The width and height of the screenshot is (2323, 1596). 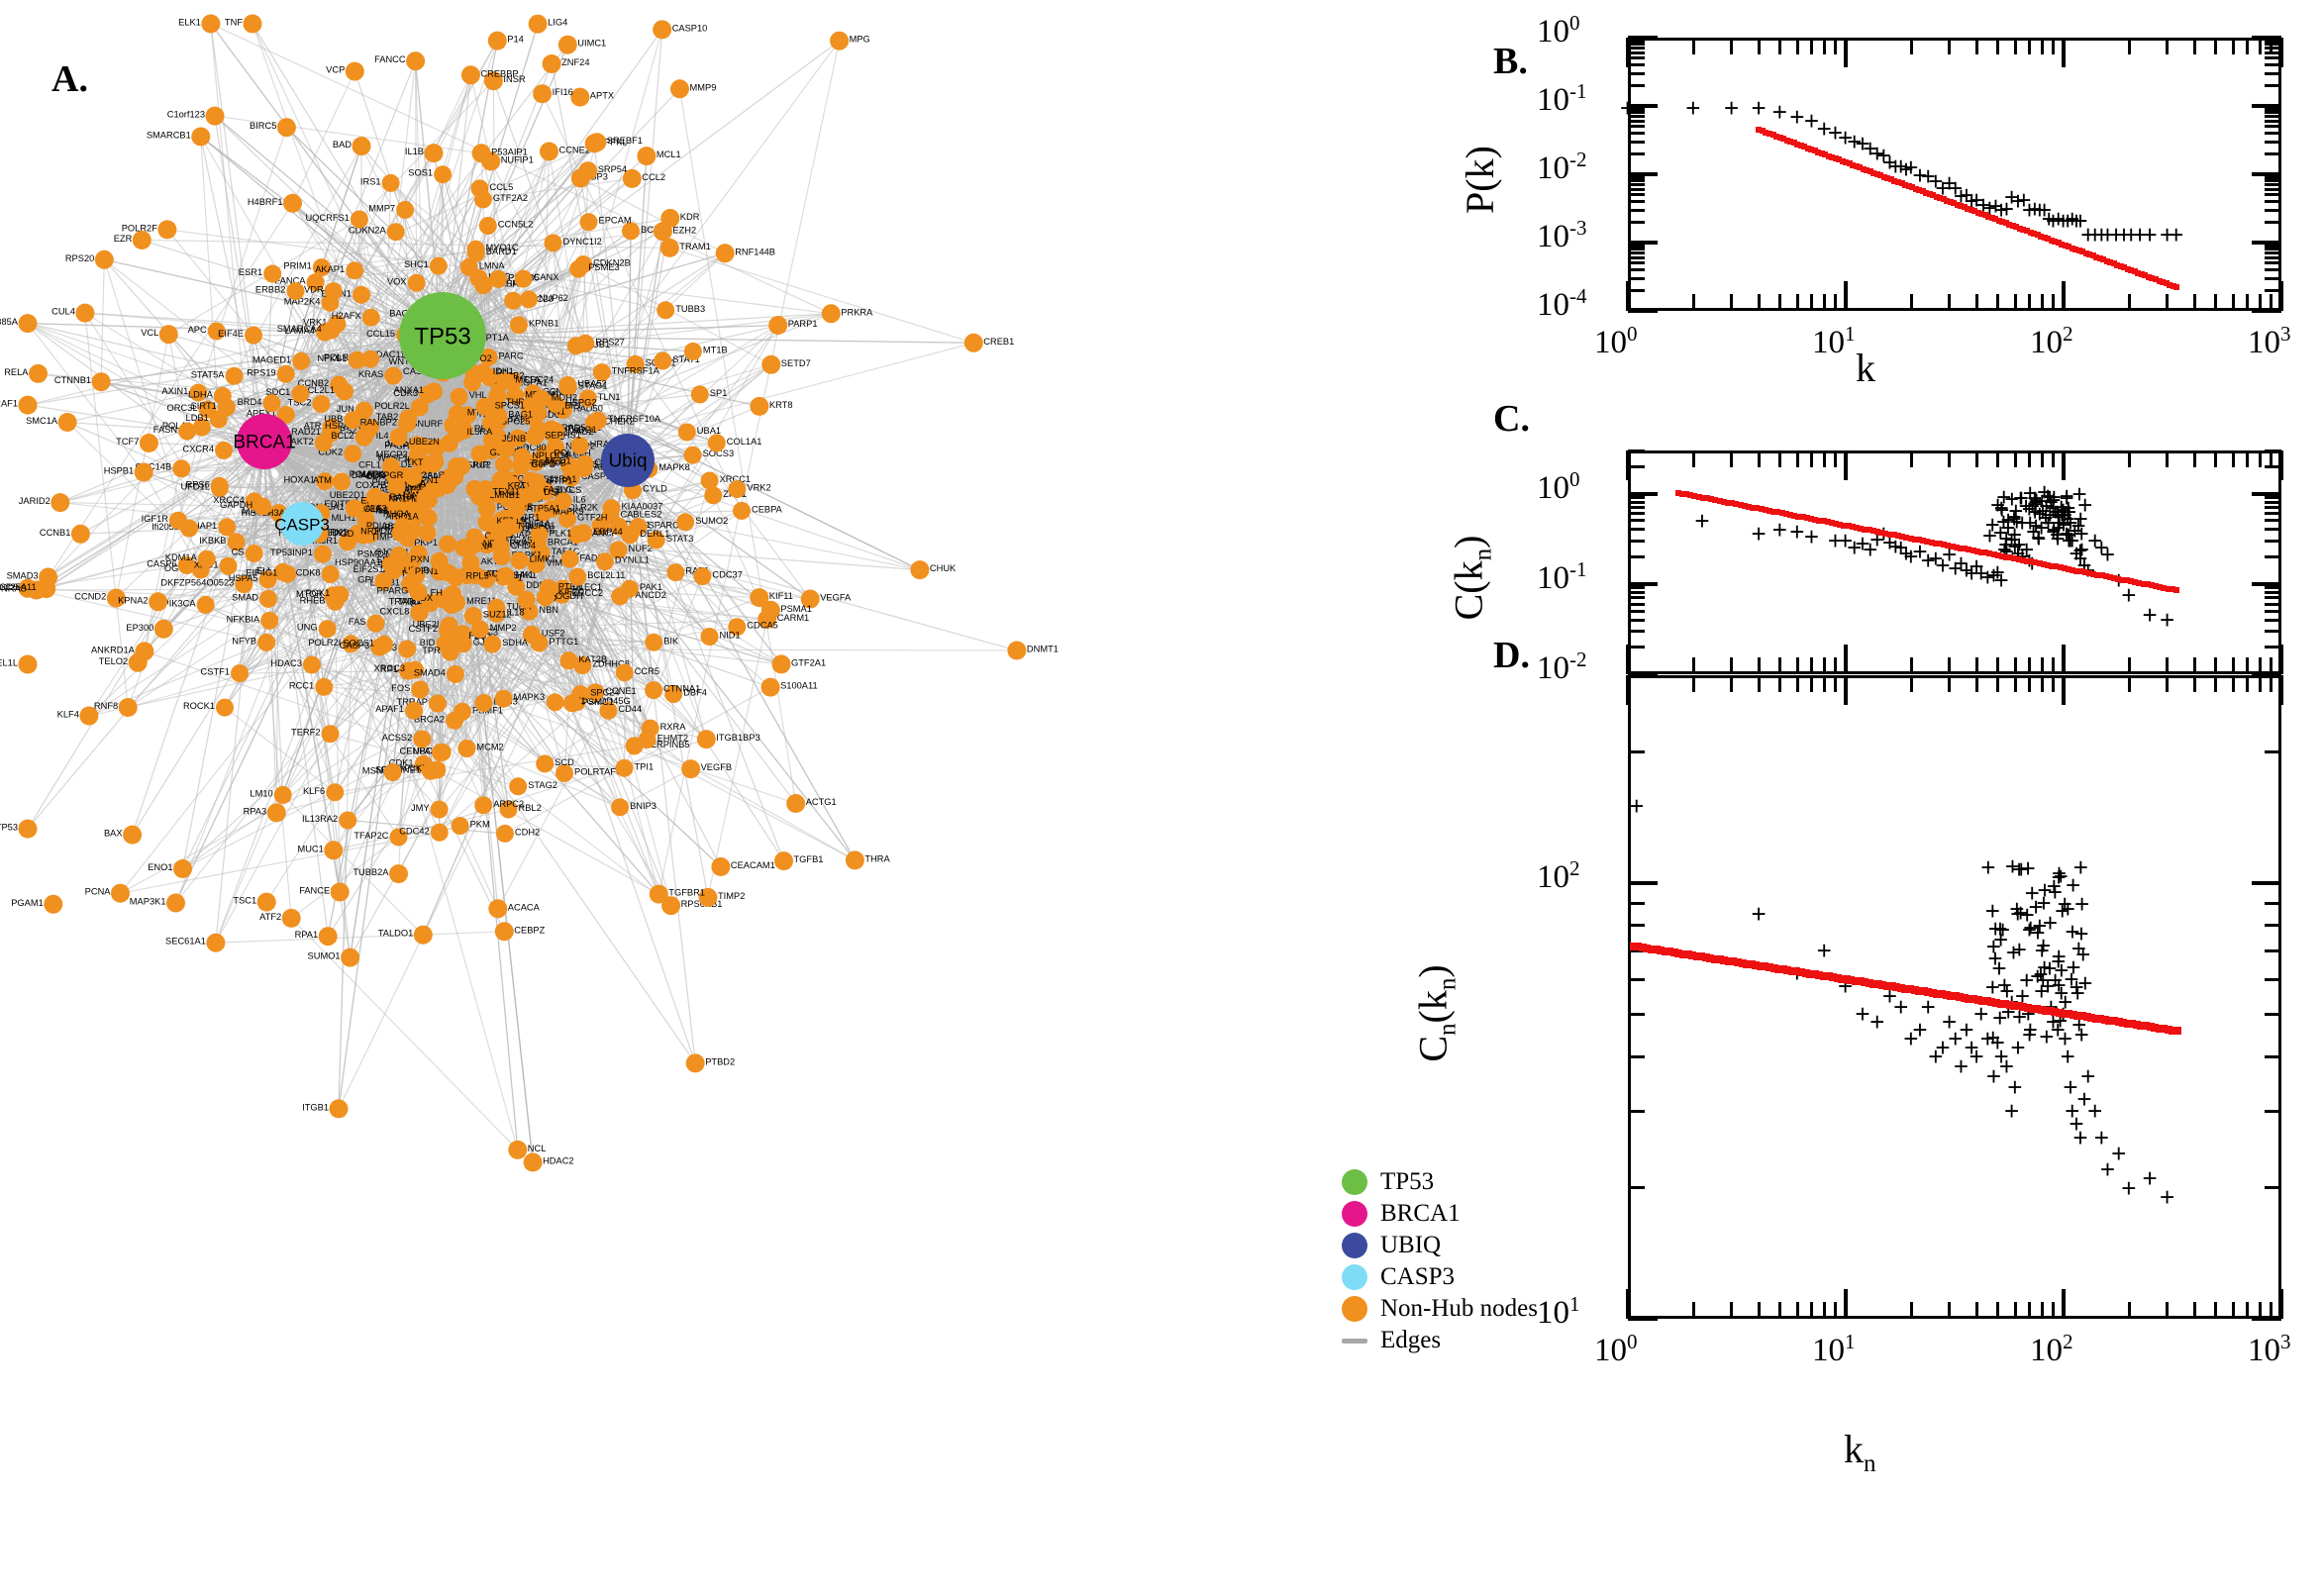 What do you see at coordinates (439, 674) in the screenshot?
I see `network-node: SMAD4` at bounding box center [439, 674].